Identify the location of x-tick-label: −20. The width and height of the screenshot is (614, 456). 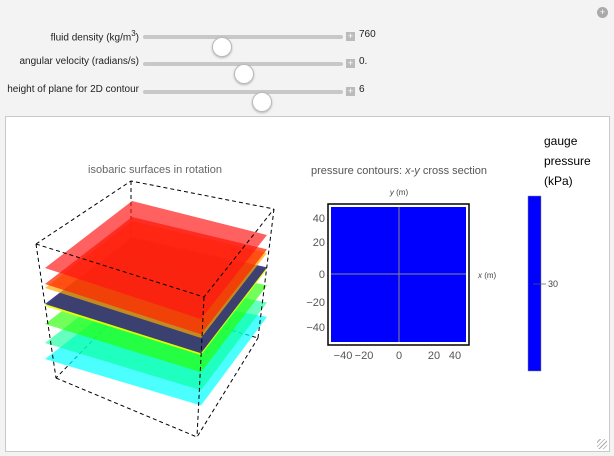
(364, 356).